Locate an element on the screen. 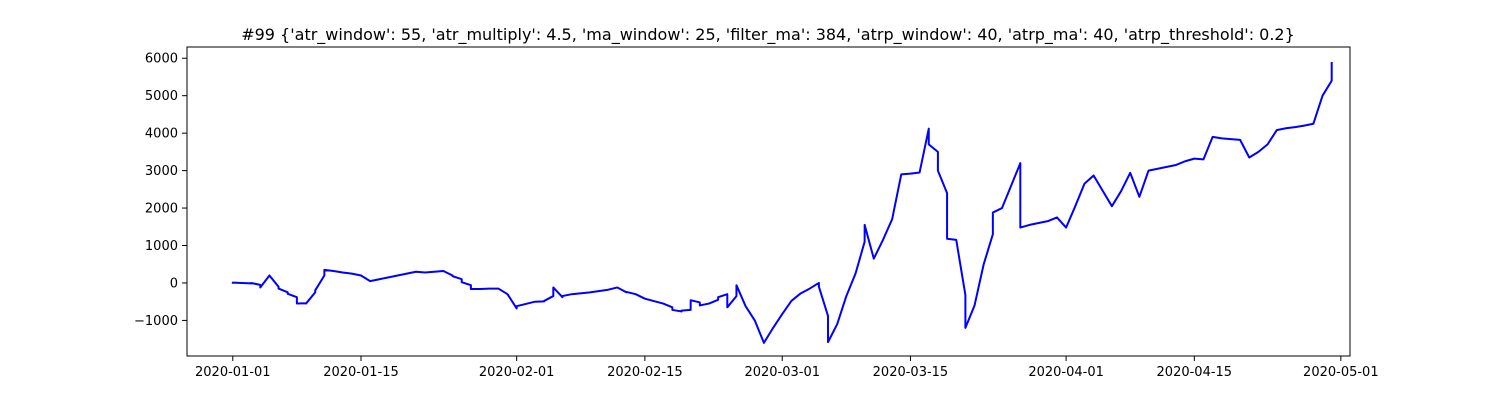 The image size is (1500, 400). y-tick-label: −1000 is located at coordinates (156, 321).